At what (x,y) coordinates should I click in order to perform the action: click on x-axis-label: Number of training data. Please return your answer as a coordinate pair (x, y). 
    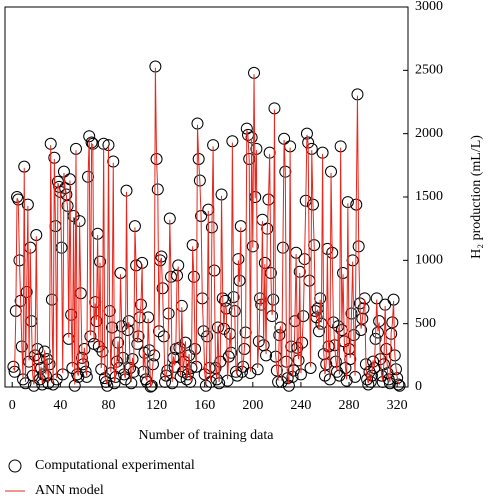
    Looking at the image, I should click on (207, 435).